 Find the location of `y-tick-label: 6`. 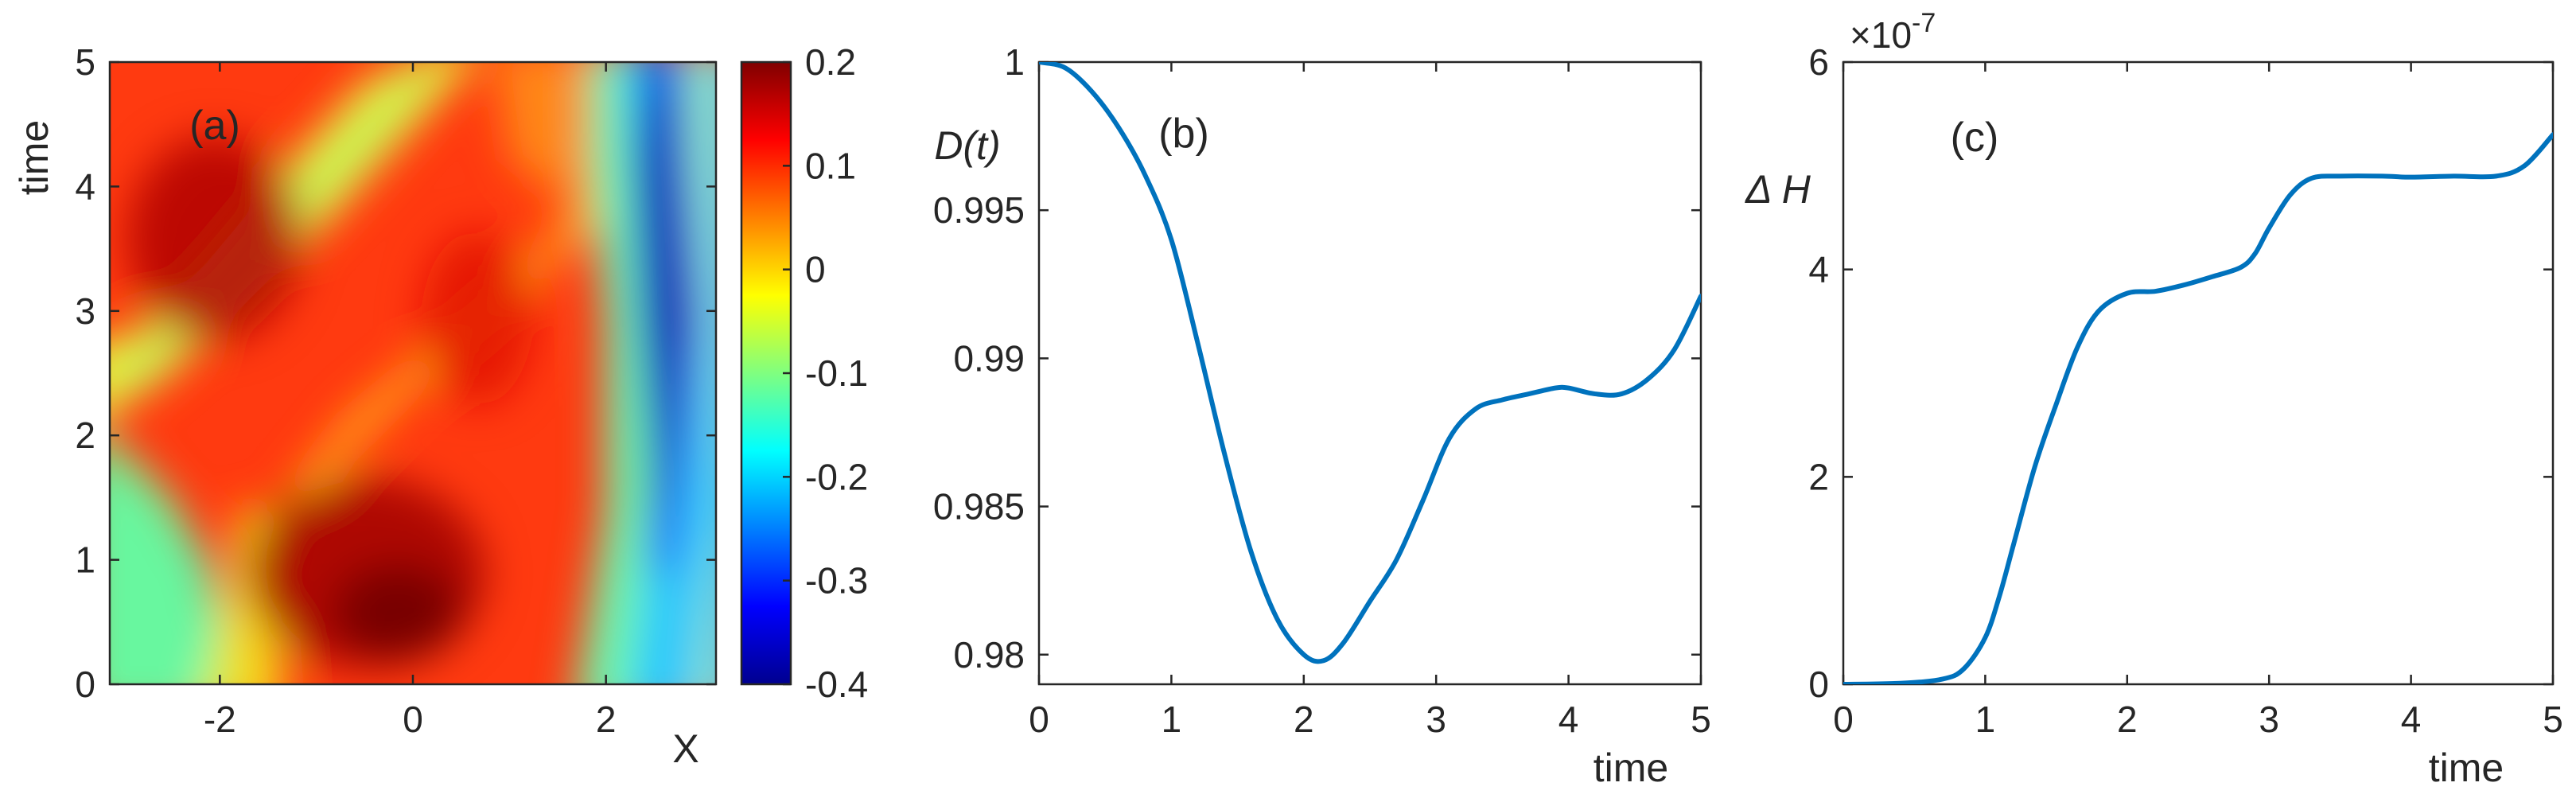

y-tick-label: 6 is located at coordinates (1818, 62).